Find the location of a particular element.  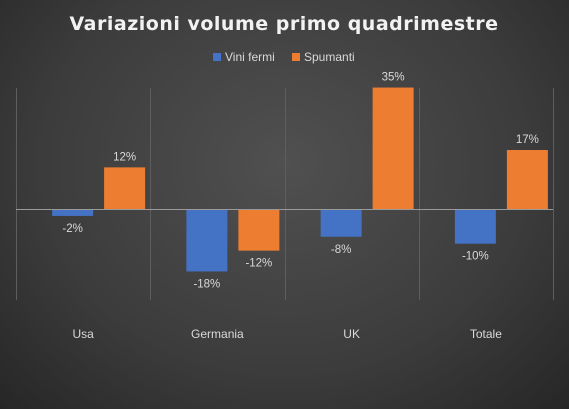

legend: Vini fermi Spumanti is located at coordinates (284, 57).